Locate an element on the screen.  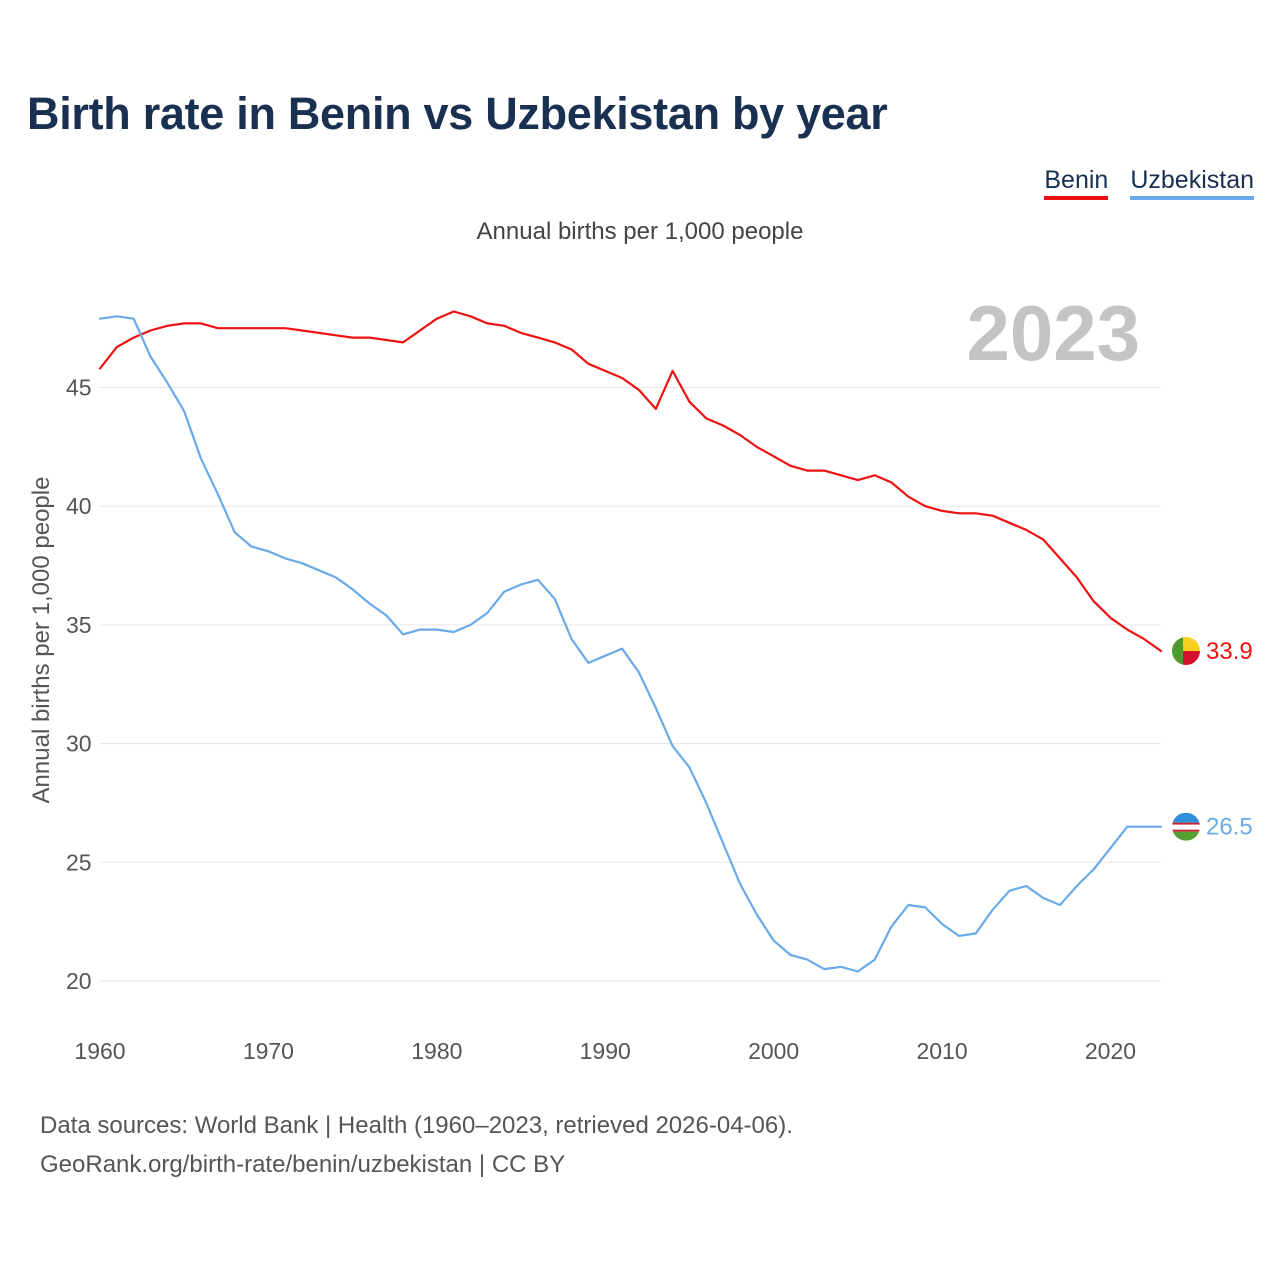
uzbekistan-flag-red-top is located at coordinates (1186, 823).